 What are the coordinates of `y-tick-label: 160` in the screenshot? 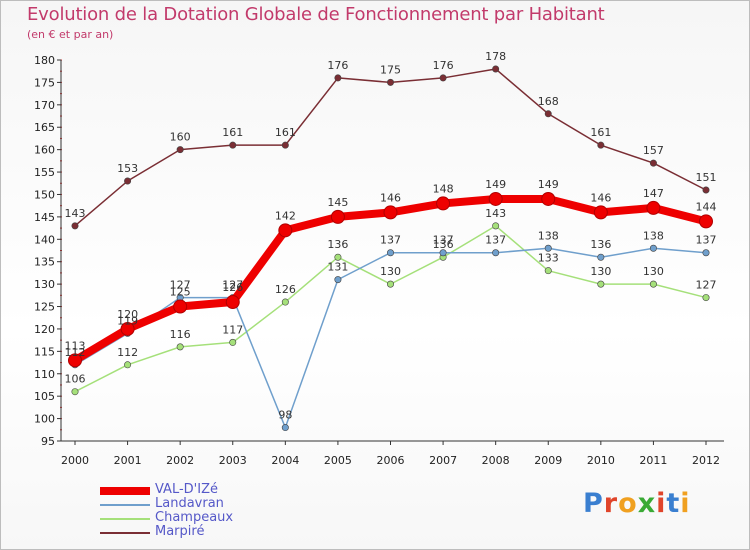 It's located at (44, 150).